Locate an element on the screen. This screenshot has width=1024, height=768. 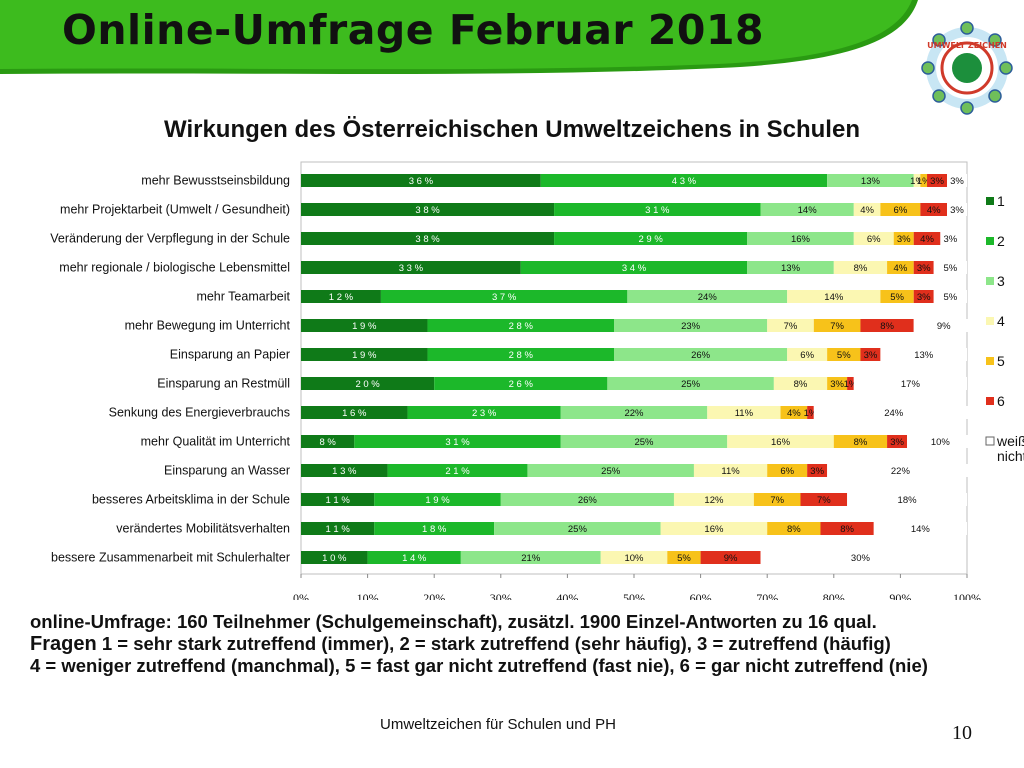
x-tick-label: 80% is located at coordinates (834, 595).